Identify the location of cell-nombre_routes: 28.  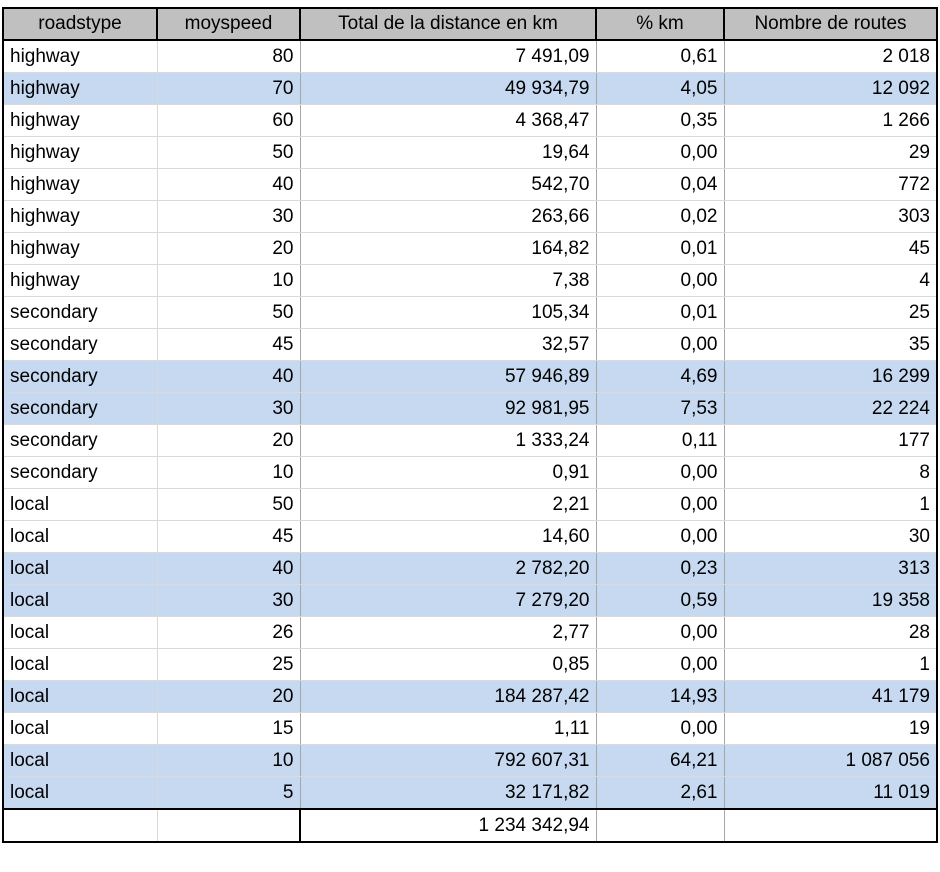
(830, 632).